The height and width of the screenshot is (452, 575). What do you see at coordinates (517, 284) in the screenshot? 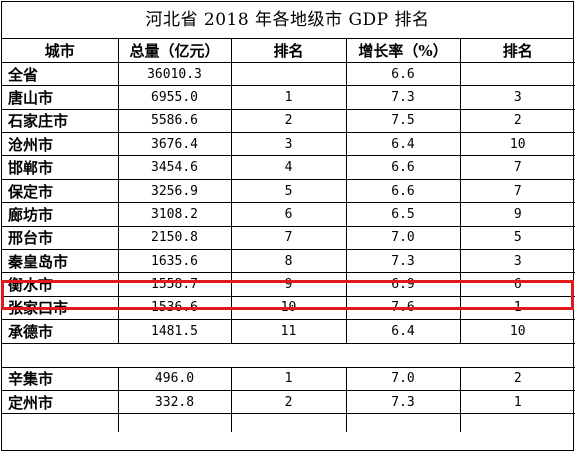
I see `cell-growth-rank: 6` at bounding box center [517, 284].